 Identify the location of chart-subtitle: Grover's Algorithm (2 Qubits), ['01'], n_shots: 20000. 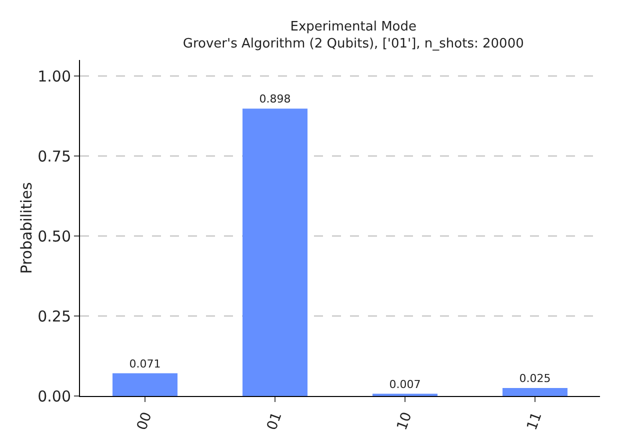
(353, 44).